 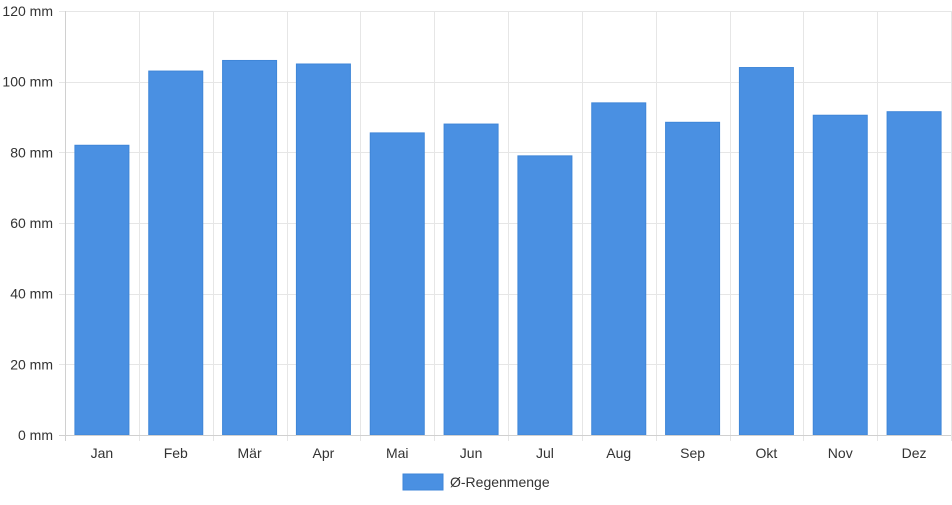 What do you see at coordinates (35, 435) in the screenshot?
I see `y-tick-label: 0 mm` at bounding box center [35, 435].